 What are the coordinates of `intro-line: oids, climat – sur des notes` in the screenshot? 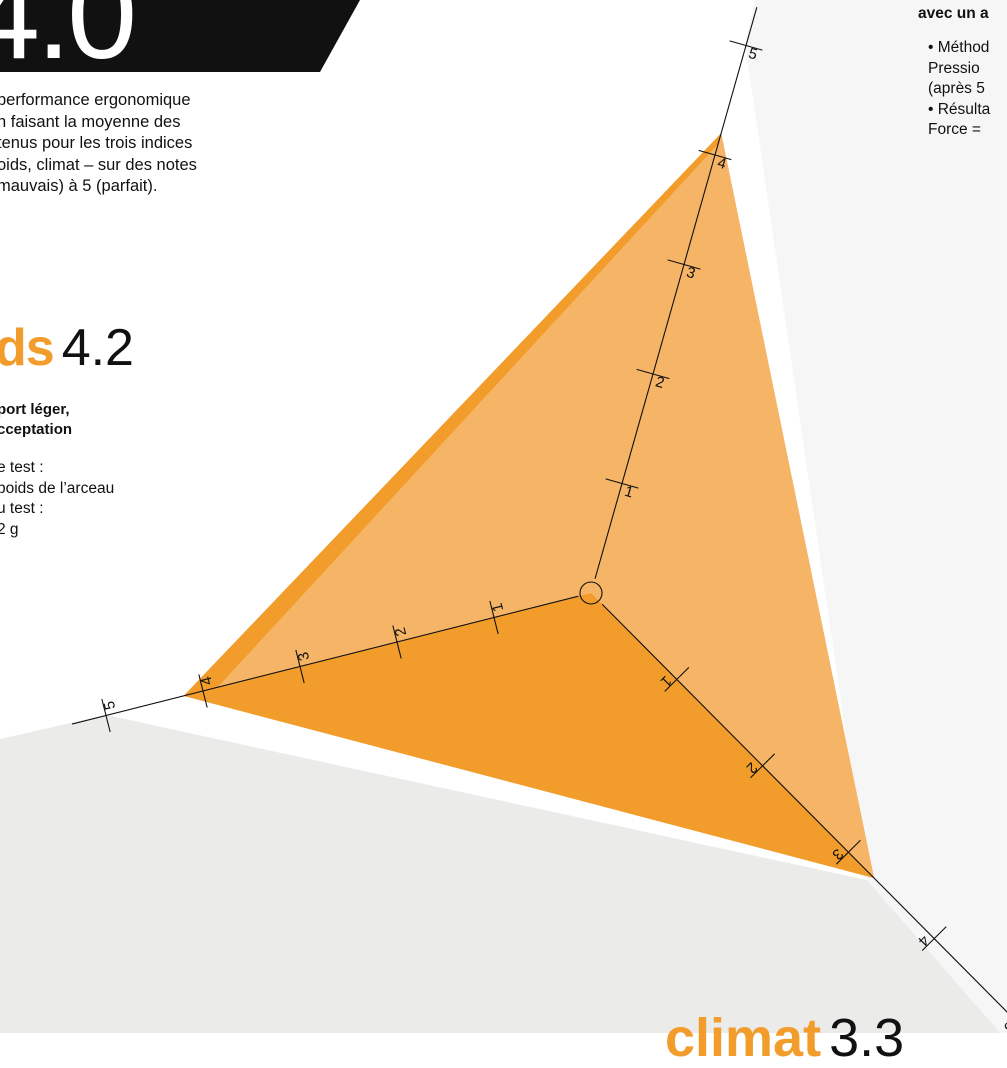 It's located at (98, 164).